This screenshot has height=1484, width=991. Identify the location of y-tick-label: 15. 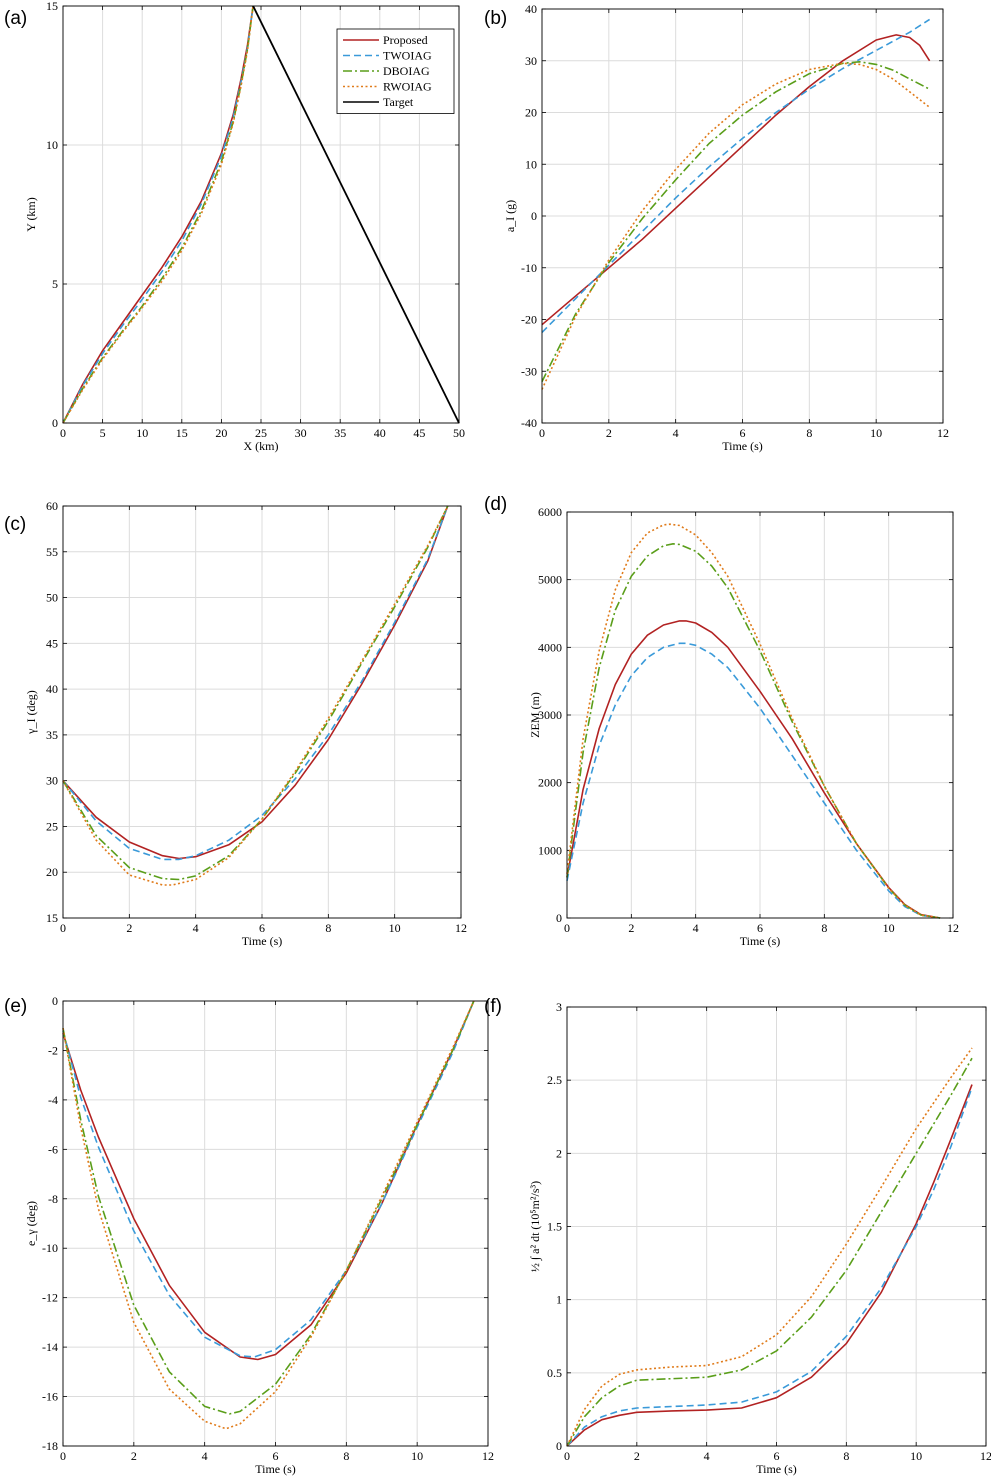
(52, 918).